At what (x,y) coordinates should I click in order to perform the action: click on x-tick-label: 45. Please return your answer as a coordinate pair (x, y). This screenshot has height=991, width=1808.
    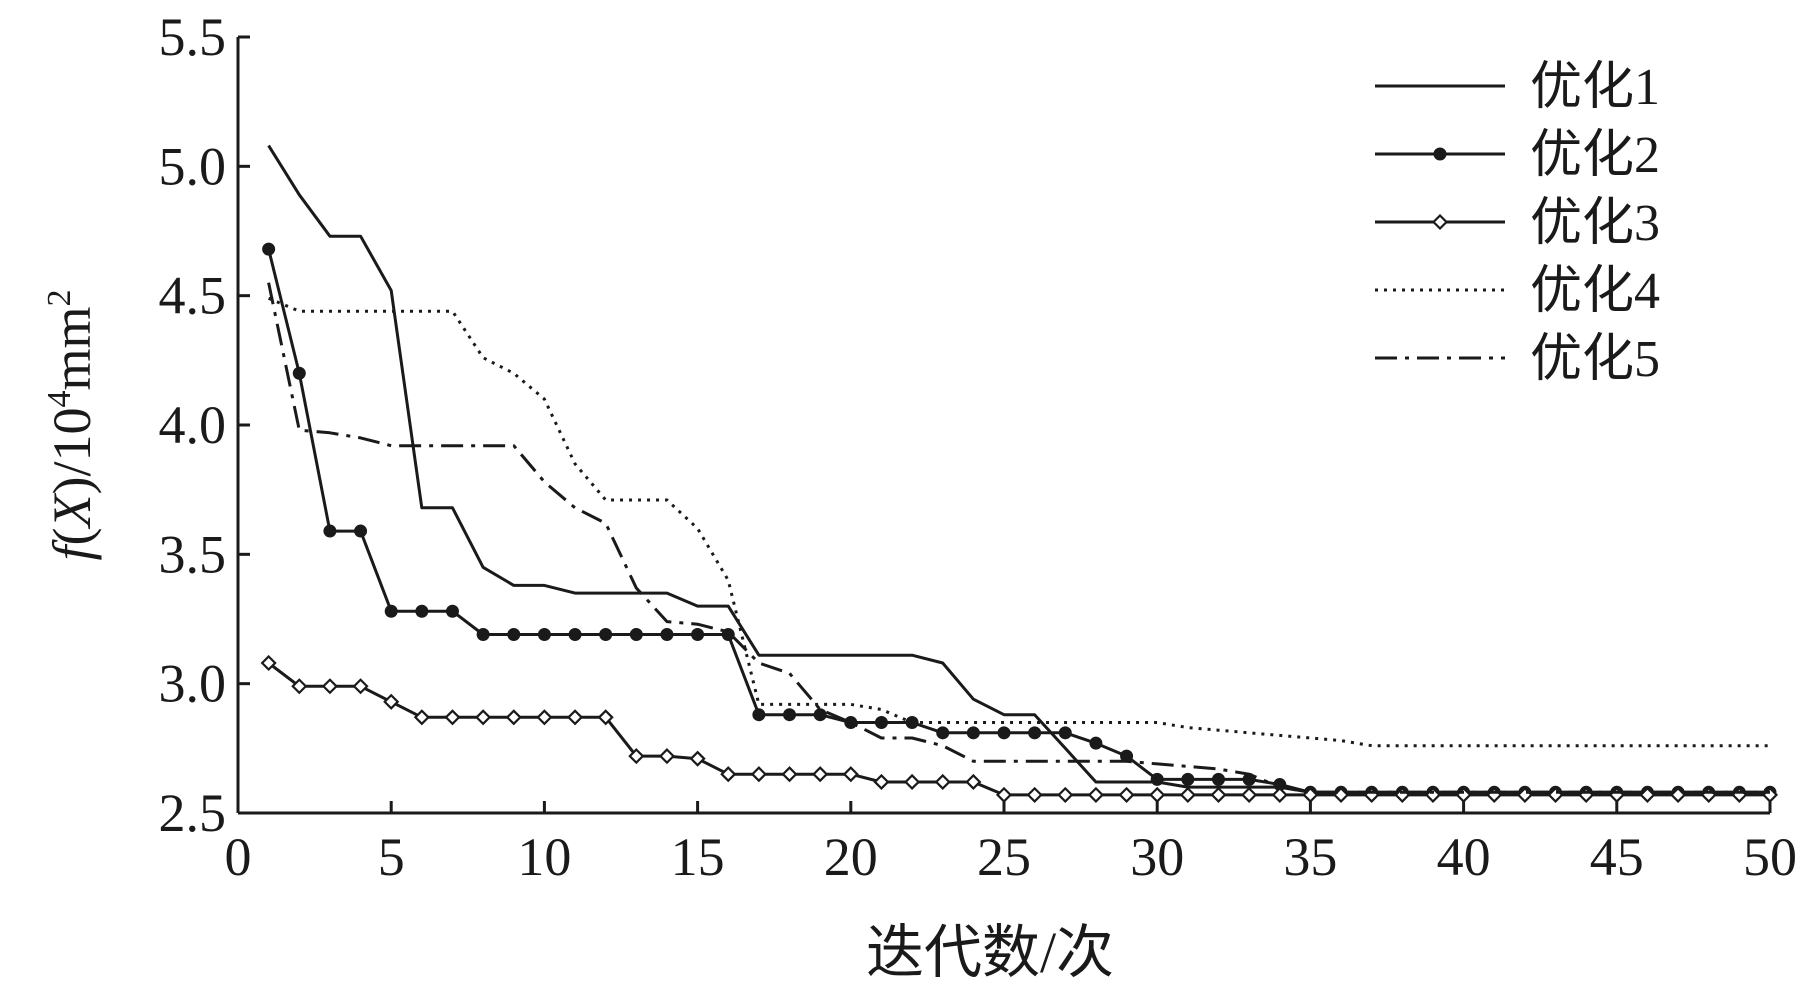
    Looking at the image, I should click on (1617, 857).